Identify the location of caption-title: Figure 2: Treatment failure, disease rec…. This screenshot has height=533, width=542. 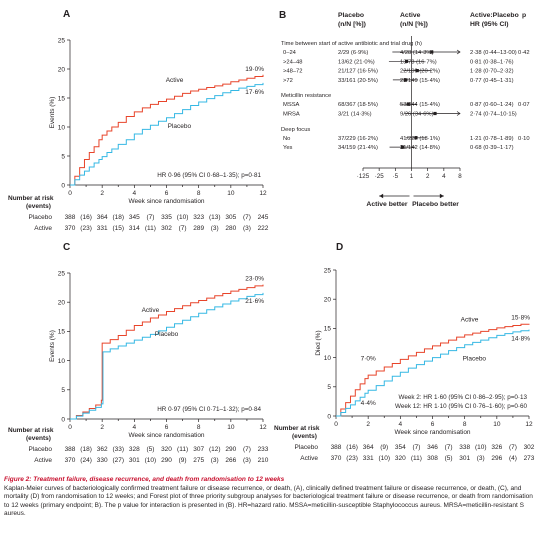
(144, 479).